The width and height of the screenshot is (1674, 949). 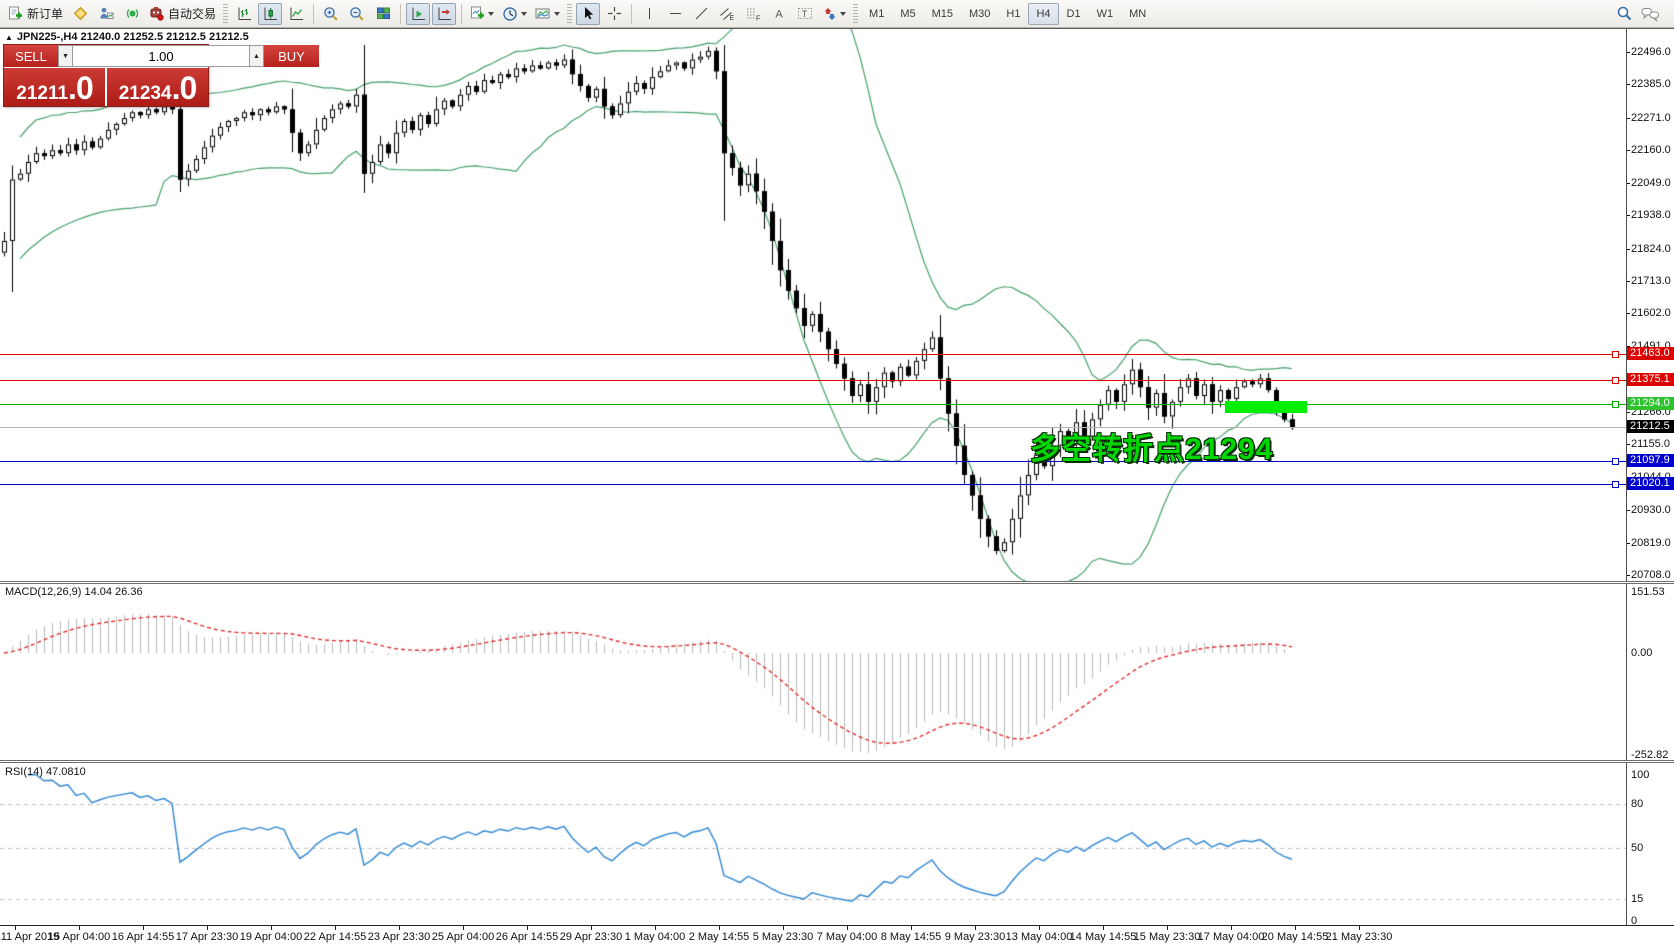 I want to click on volume-input, so click(x=161, y=56).